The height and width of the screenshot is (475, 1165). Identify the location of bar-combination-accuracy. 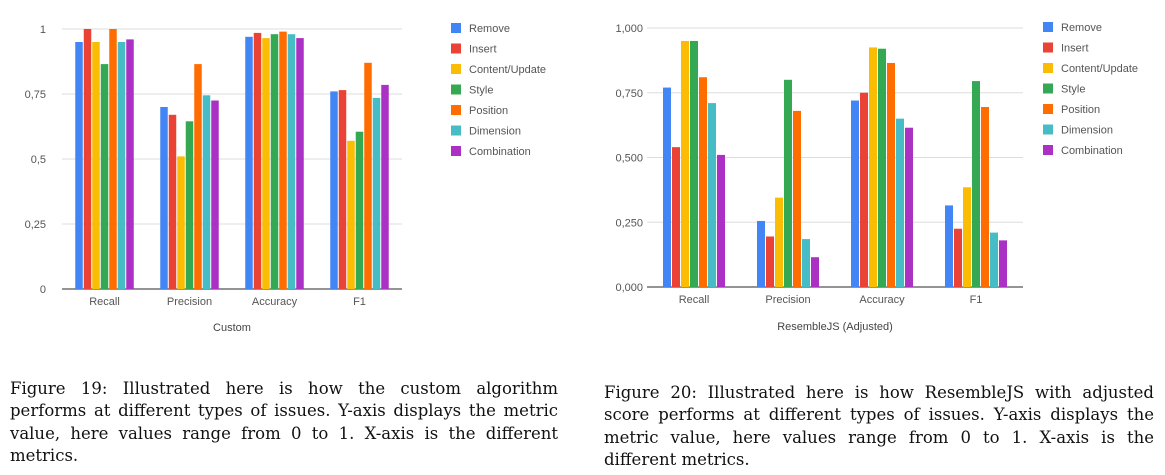
(909, 207).